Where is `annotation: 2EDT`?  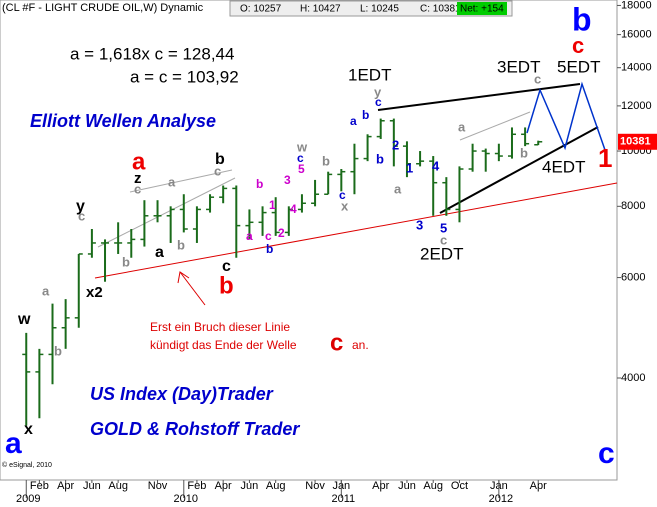 annotation: 2EDT is located at coordinates (441, 253).